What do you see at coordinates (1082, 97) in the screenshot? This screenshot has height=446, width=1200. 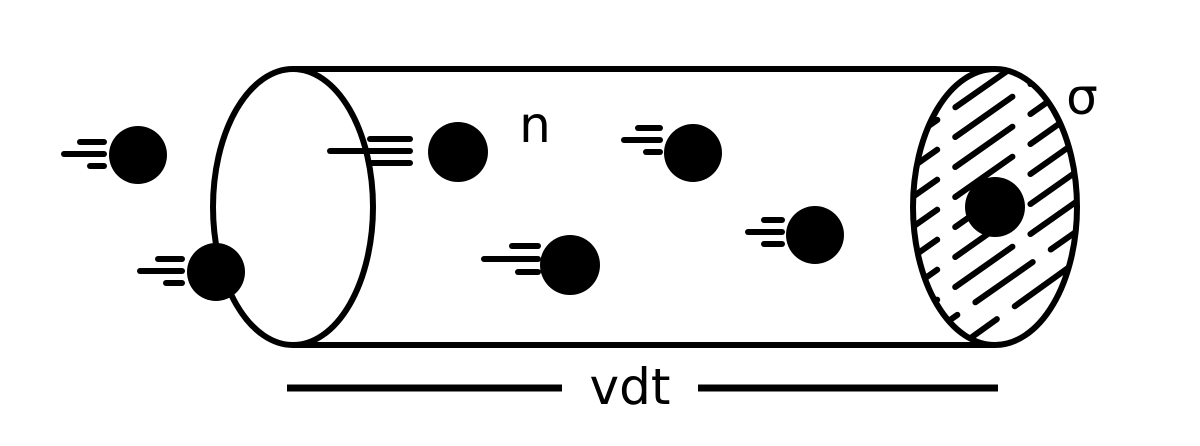 I see `cross-section-label: σ` at bounding box center [1082, 97].